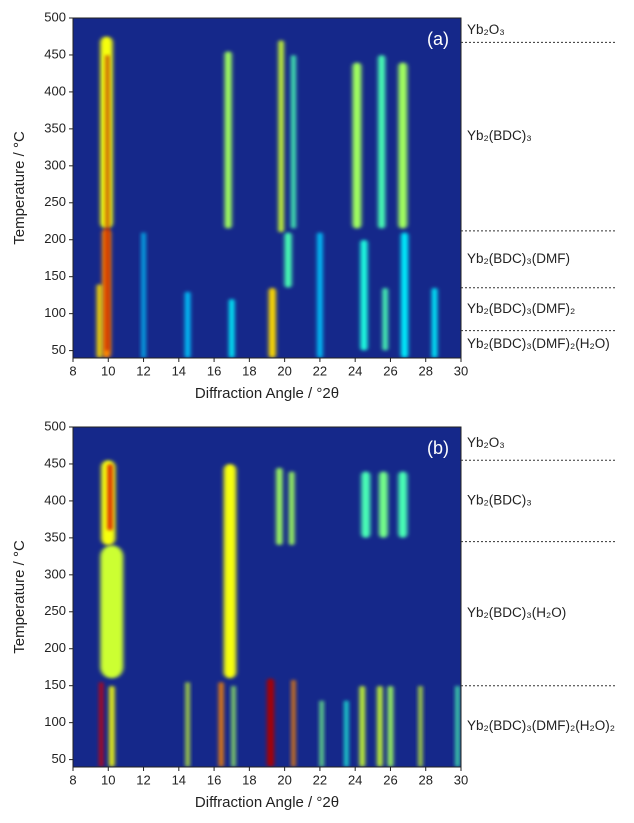  Describe the element at coordinates (438, 39) in the screenshot. I see `panel-label: (a)` at that location.